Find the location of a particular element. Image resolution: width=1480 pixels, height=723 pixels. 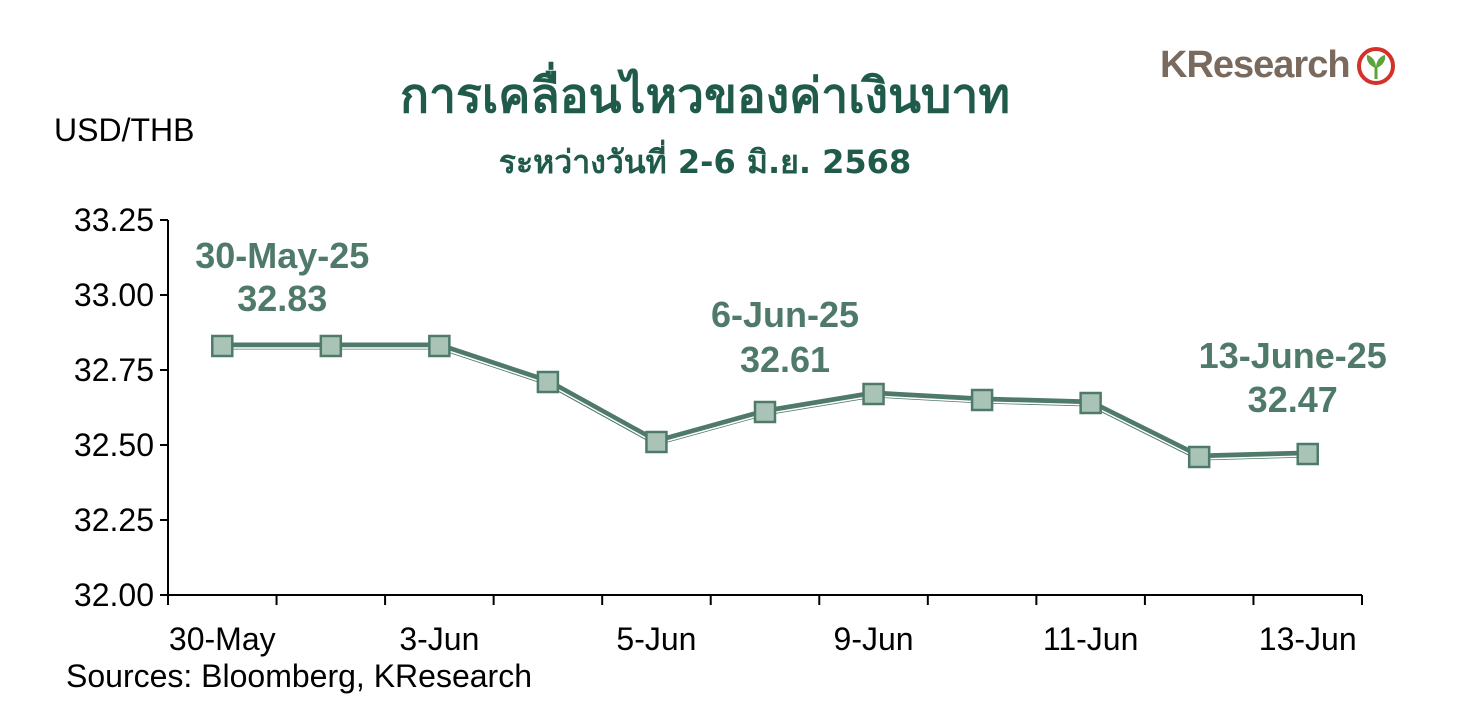

x-tick-label: 30-May is located at coordinates (222, 639).